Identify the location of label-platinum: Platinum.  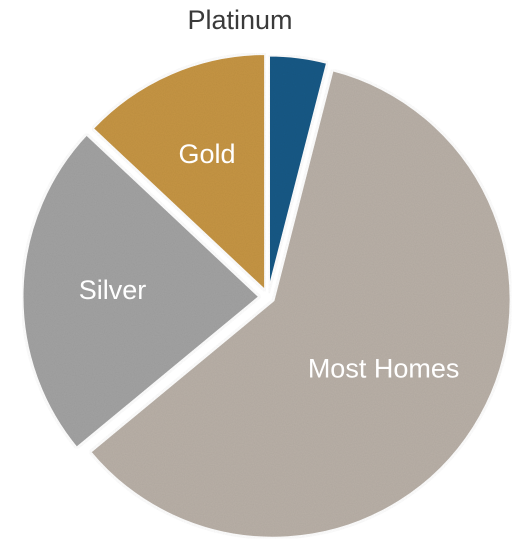
(239, 20).